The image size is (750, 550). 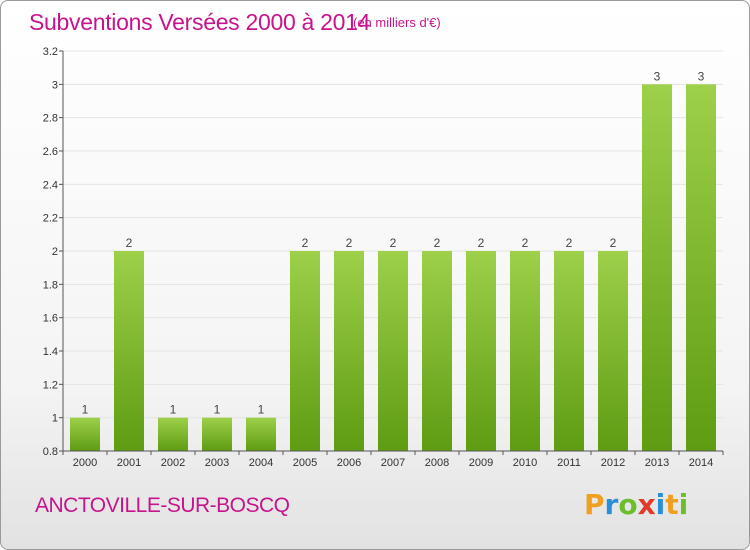 I want to click on x-tick-label: 2006, so click(x=349, y=463).